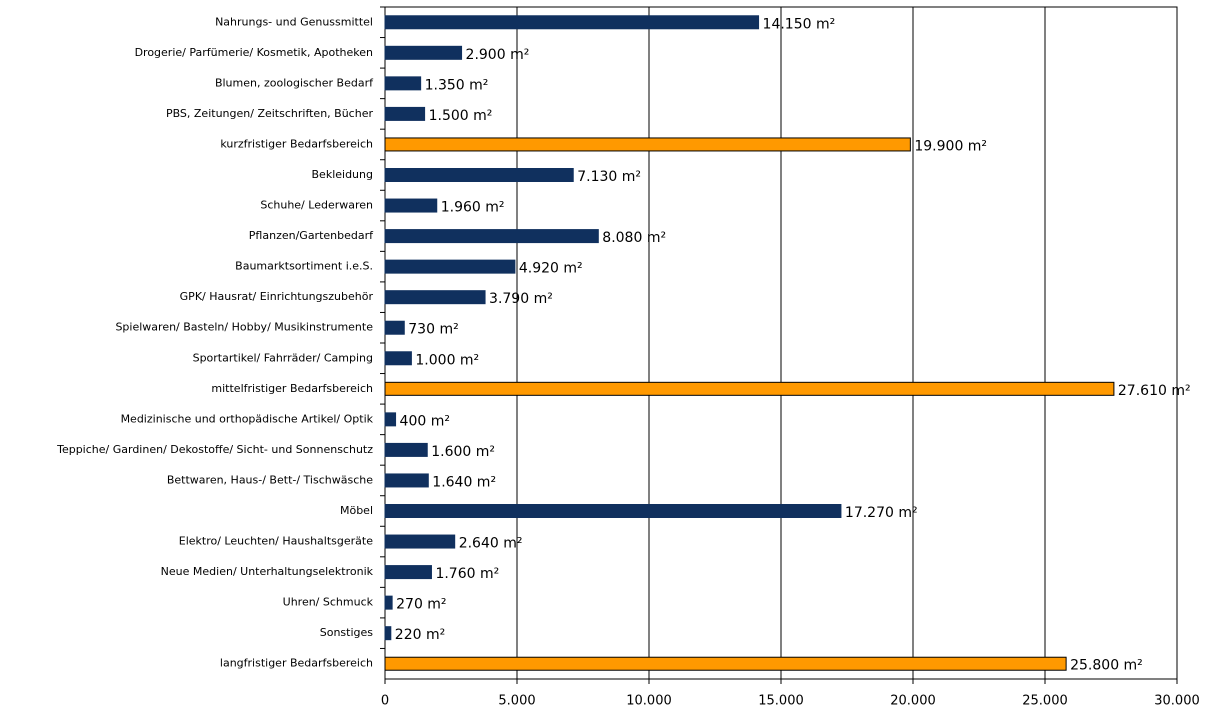 The width and height of the screenshot is (1215, 714). What do you see at coordinates (270, 113) in the screenshot?
I see `y-tick-label: PBS, Zeitungen/ Zeitschriften, Bücher` at bounding box center [270, 113].